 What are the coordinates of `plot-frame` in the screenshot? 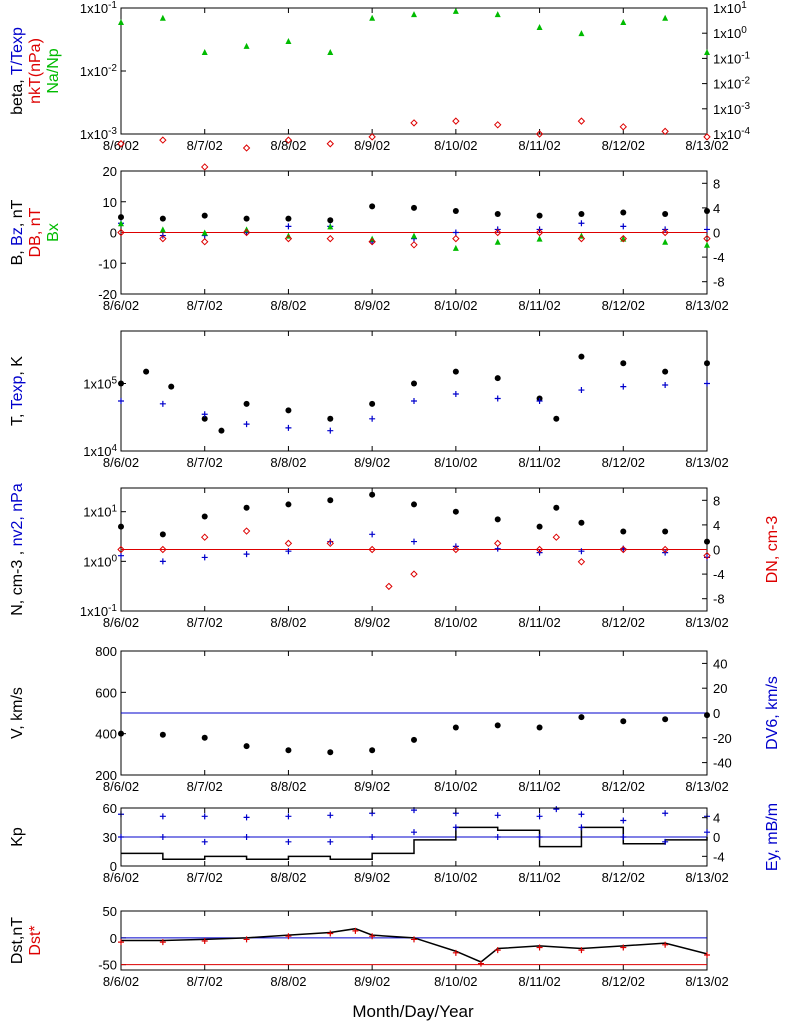 It's located at (414, 391).